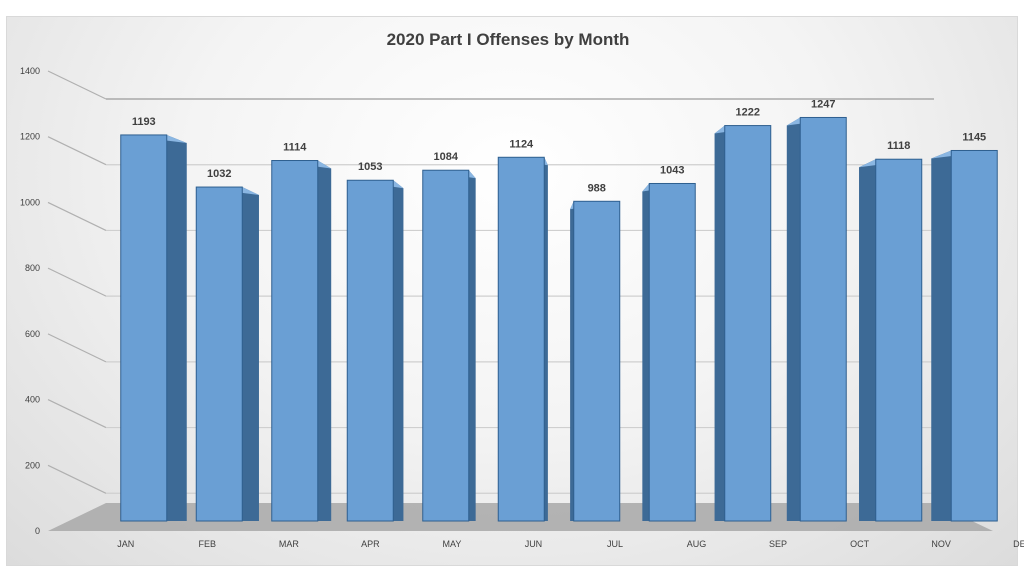  I want to click on bar-oct, so click(816, 319).